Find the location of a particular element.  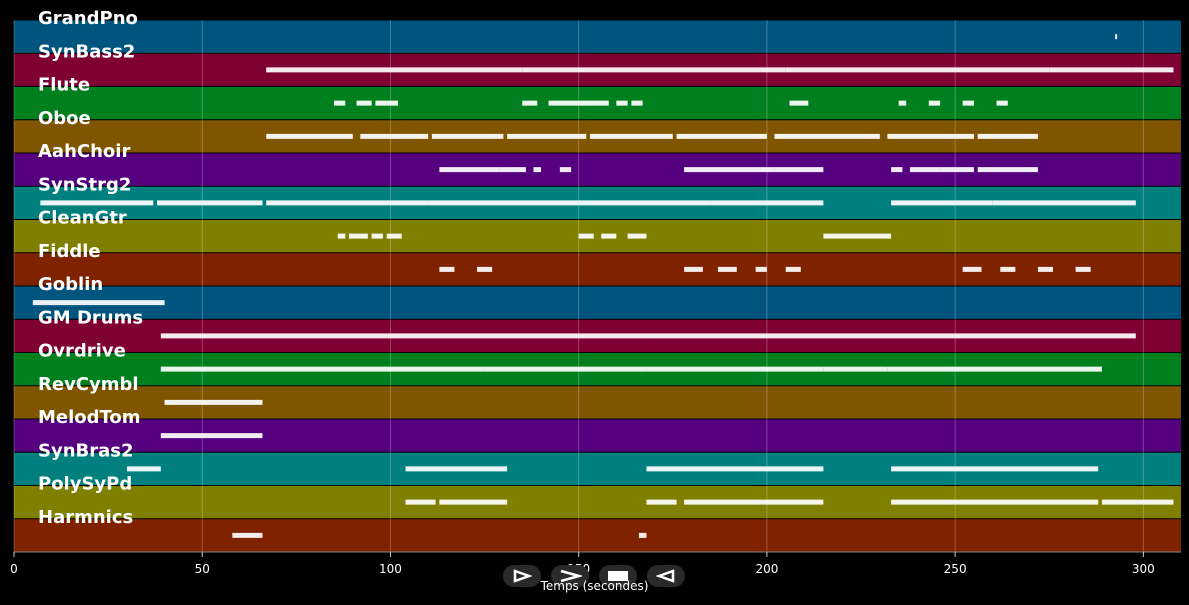

play-forward-button is located at coordinates (522, 576).